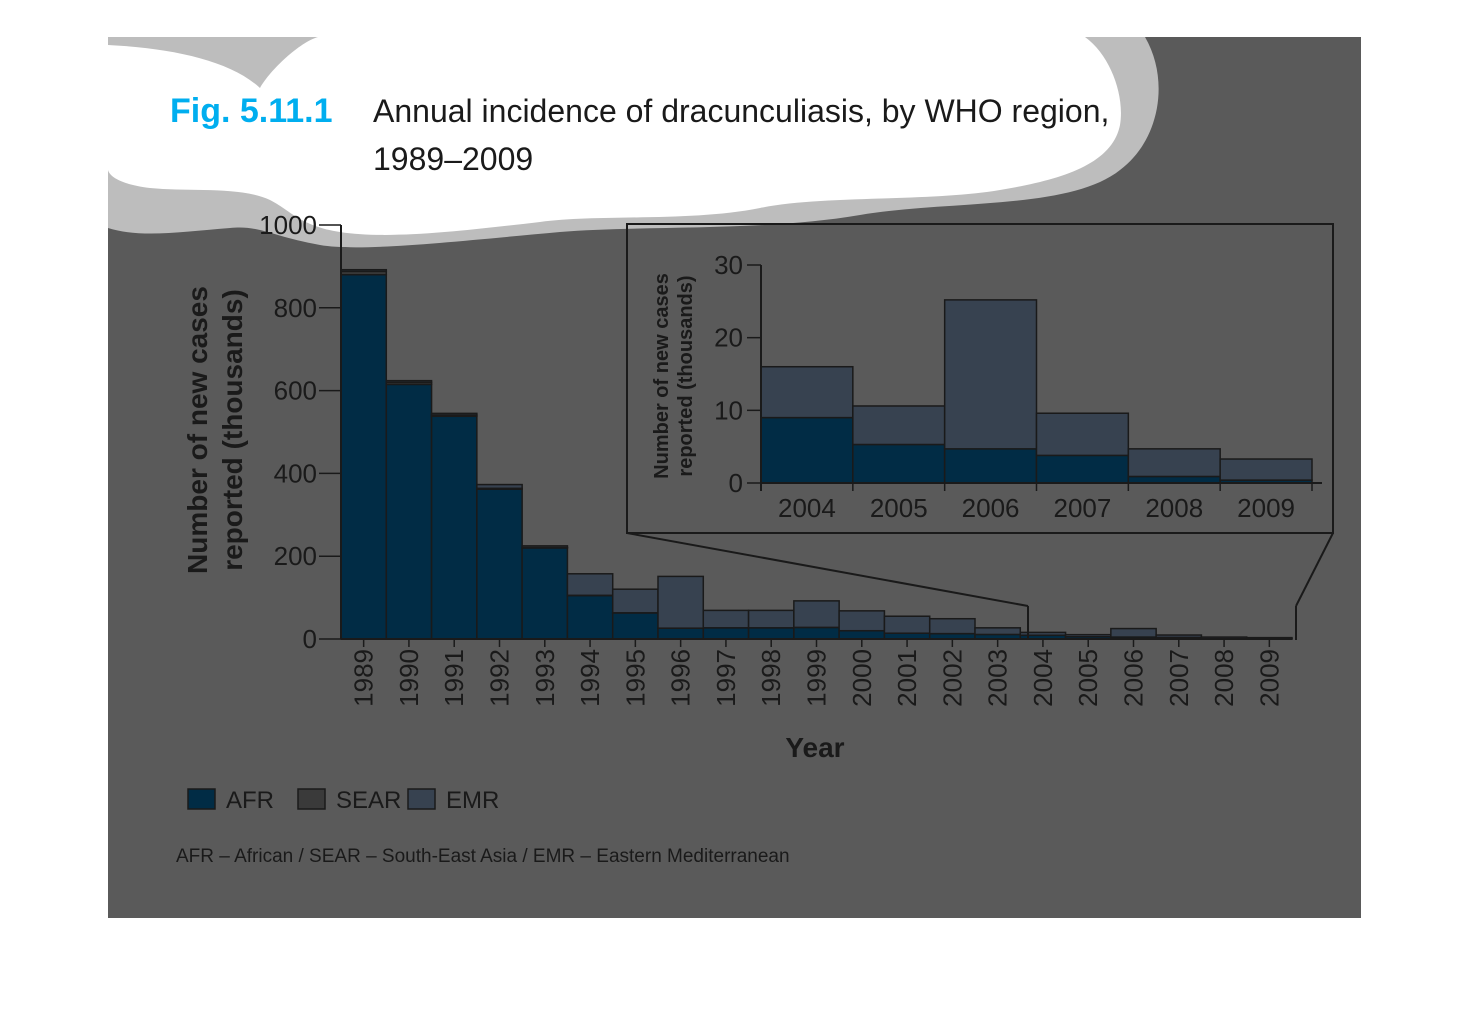  Describe the element at coordinates (310, 639) in the screenshot. I see `y-tick-label-0: 0` at that location.